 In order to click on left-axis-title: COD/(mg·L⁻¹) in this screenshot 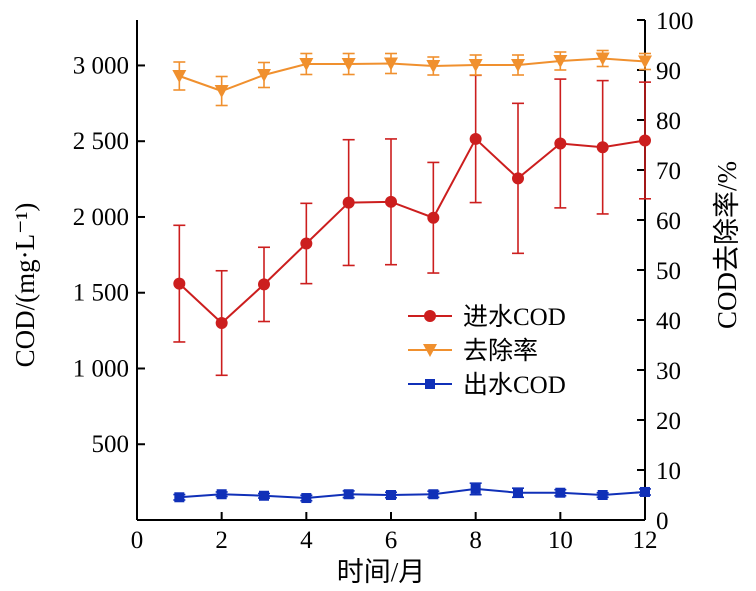, I will do `click(25, 285)`.